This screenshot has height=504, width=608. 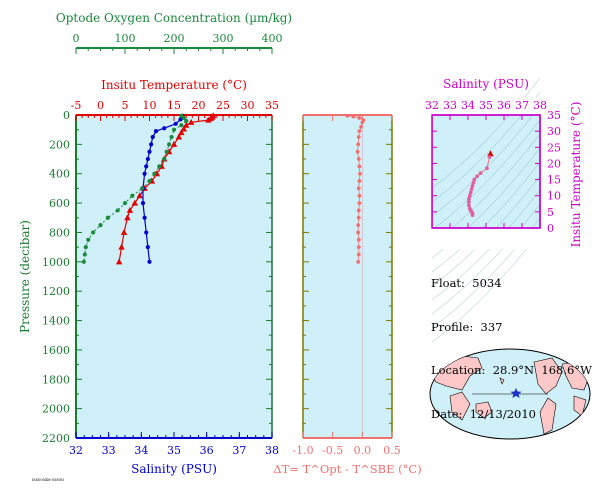 What do you see at coordinates (554, 115) in the screenshot?
I see `ts-y-tick-label: 35` at bounding box center [554, 115].